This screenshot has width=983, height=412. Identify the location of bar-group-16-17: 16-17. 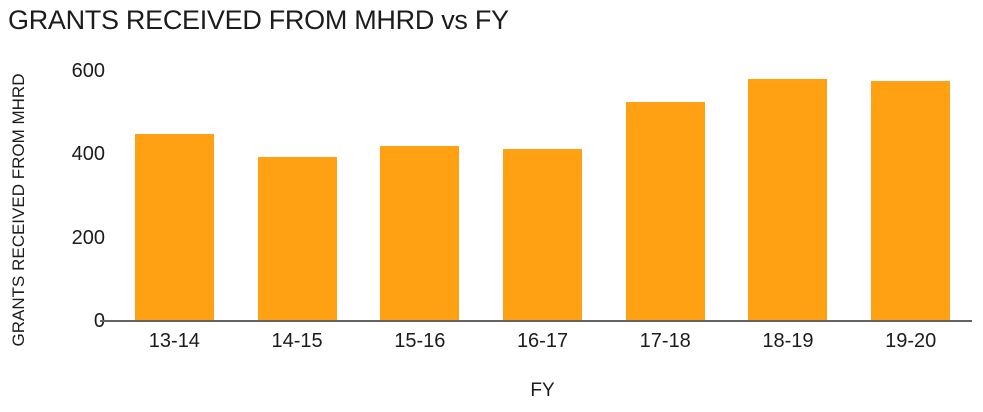
(542, 211).